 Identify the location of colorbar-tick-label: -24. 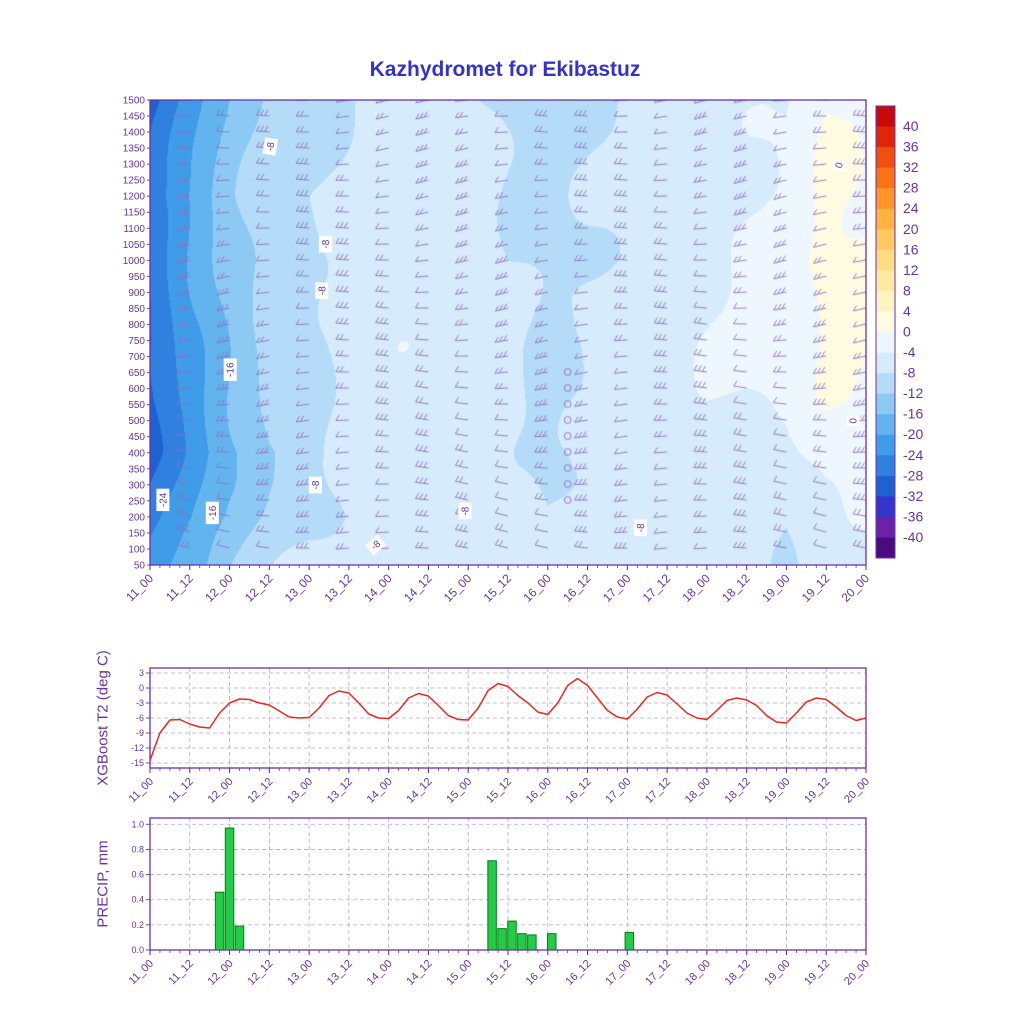
(913, 455).